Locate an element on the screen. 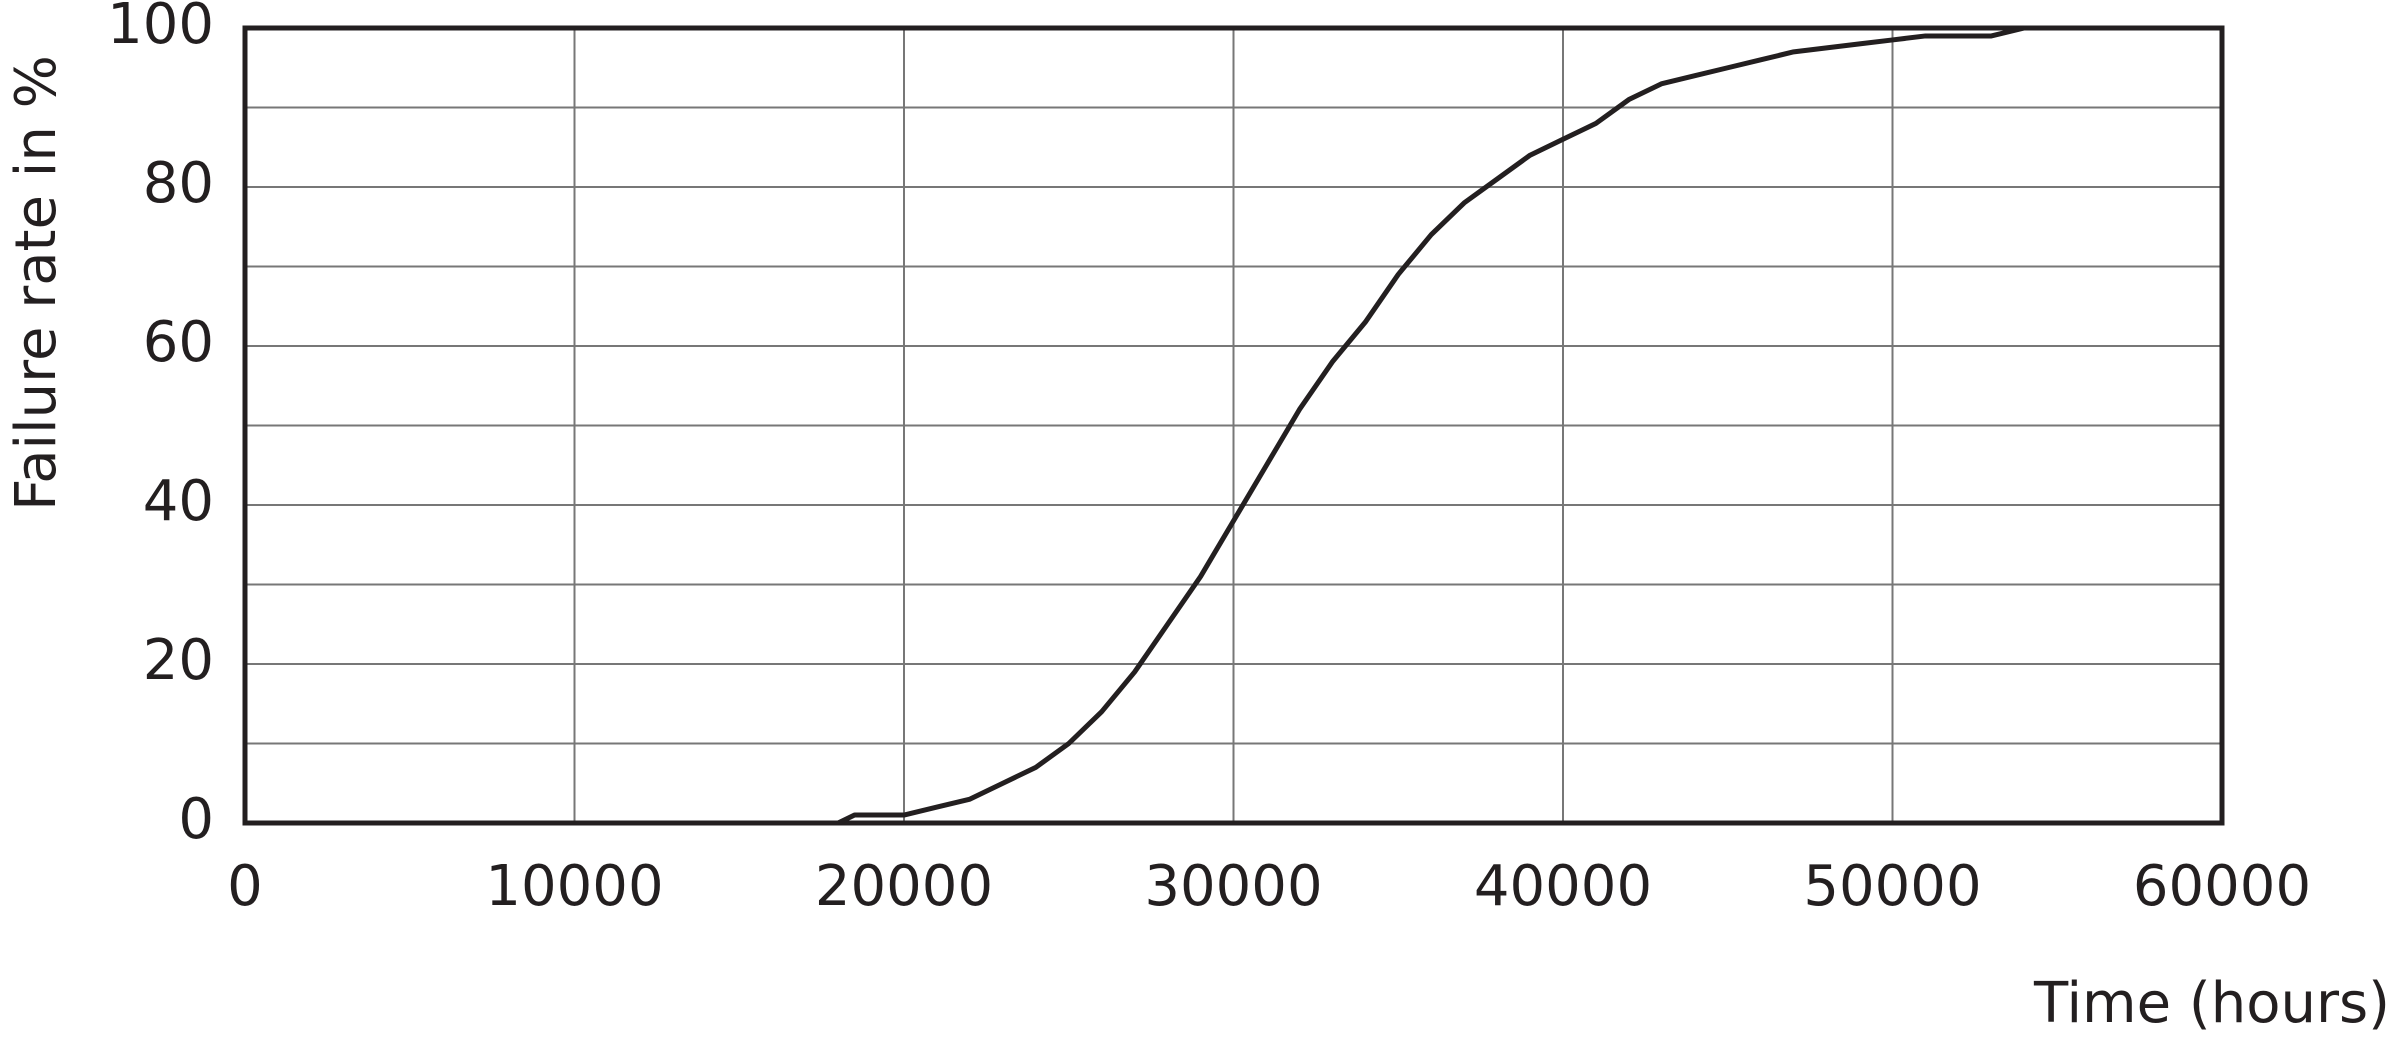 The width and height of the screenshot is (2400, 1048). x-tick-label: 30000 is located at coordinates (1233, 886).